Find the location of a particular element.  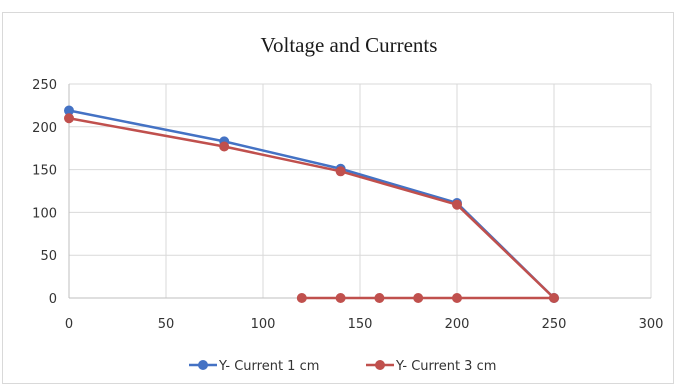

x-tick-label: 250 is located at coordinates (554, 324).